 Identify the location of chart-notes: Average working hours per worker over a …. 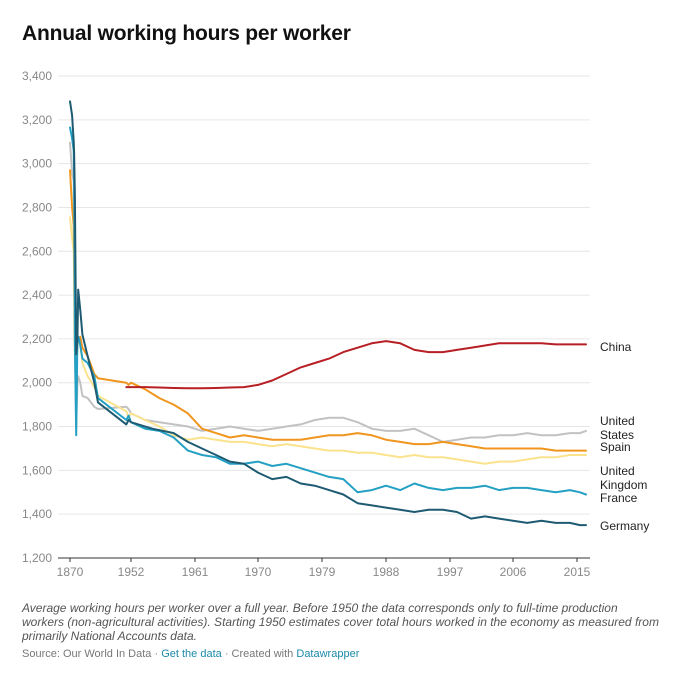
(340, 622).